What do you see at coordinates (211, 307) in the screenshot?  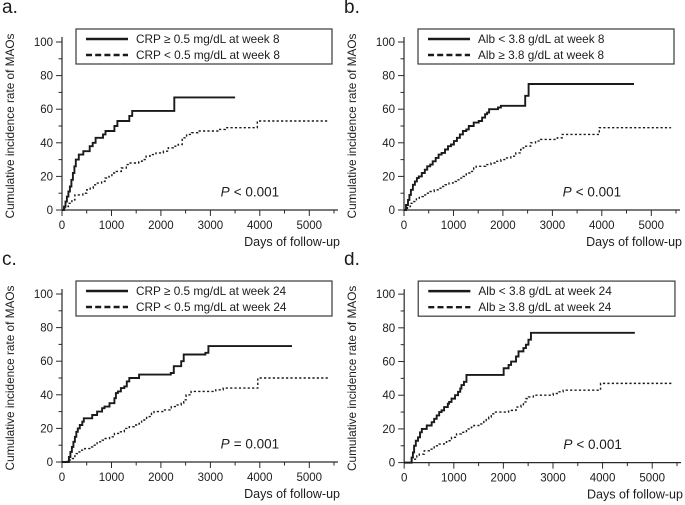 I see `legend-label: CRP < 0.5 mg/dL at week 24` at bounding box center [211, 307].